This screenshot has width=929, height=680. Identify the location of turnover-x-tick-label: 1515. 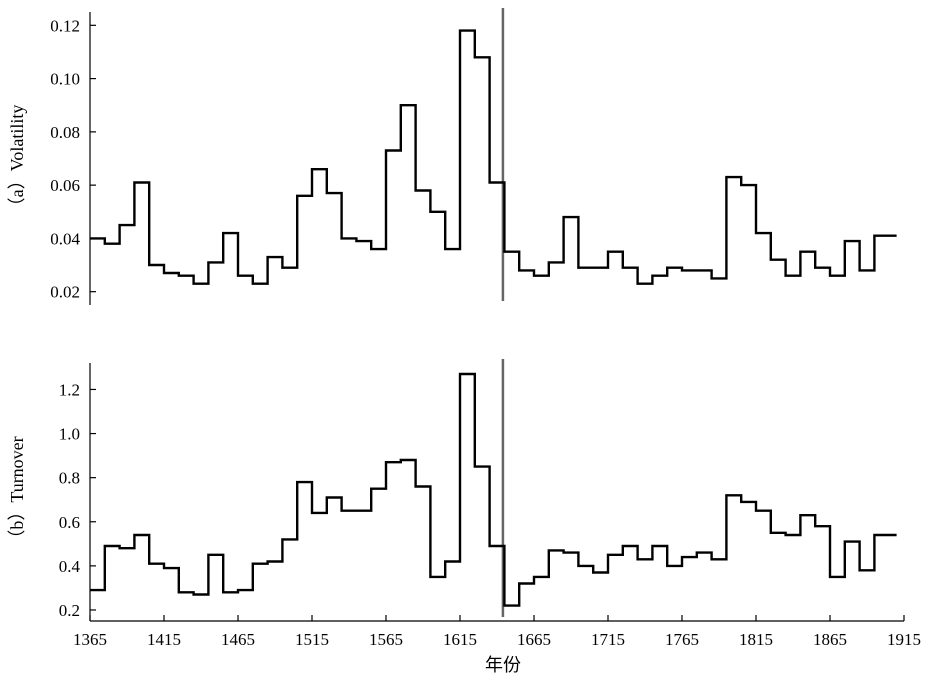
(312, 639).